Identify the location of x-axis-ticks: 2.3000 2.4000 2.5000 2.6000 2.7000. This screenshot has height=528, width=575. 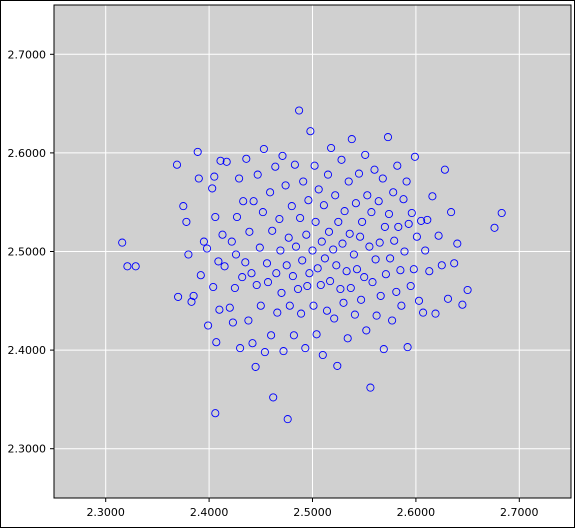
(312, 508).